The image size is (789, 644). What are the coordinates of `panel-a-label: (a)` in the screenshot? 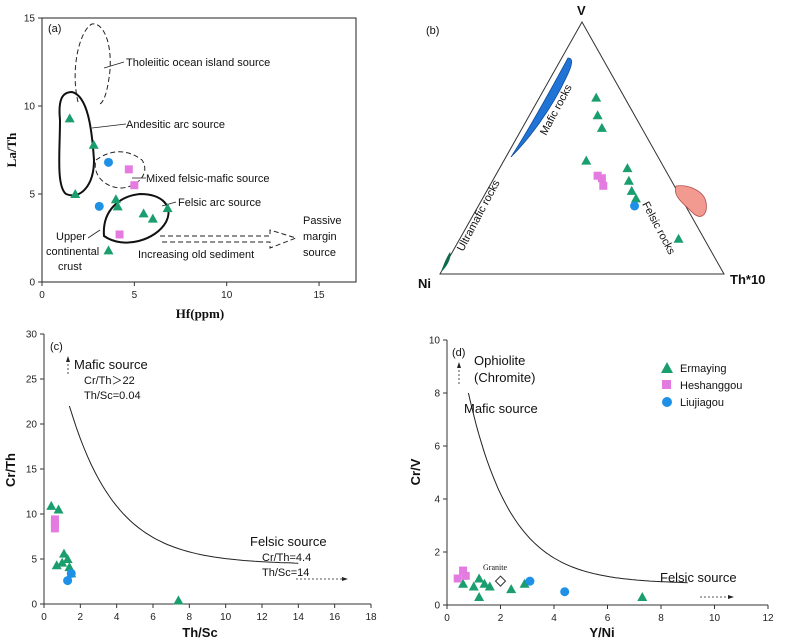 It's located at (54, 29).